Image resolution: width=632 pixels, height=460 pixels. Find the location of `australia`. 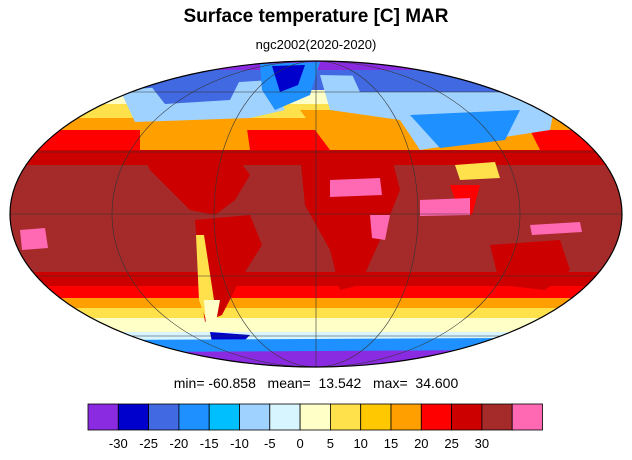

australia is located at coordinates (530, 265).